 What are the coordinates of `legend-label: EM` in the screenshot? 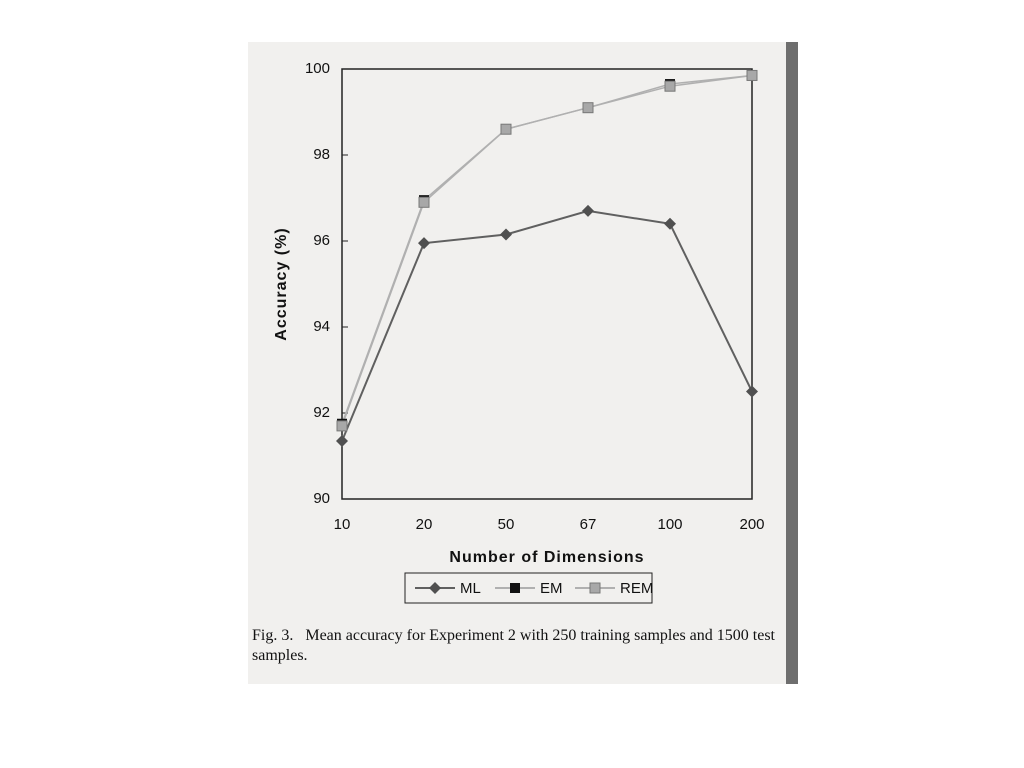 It's located at (551, 588).